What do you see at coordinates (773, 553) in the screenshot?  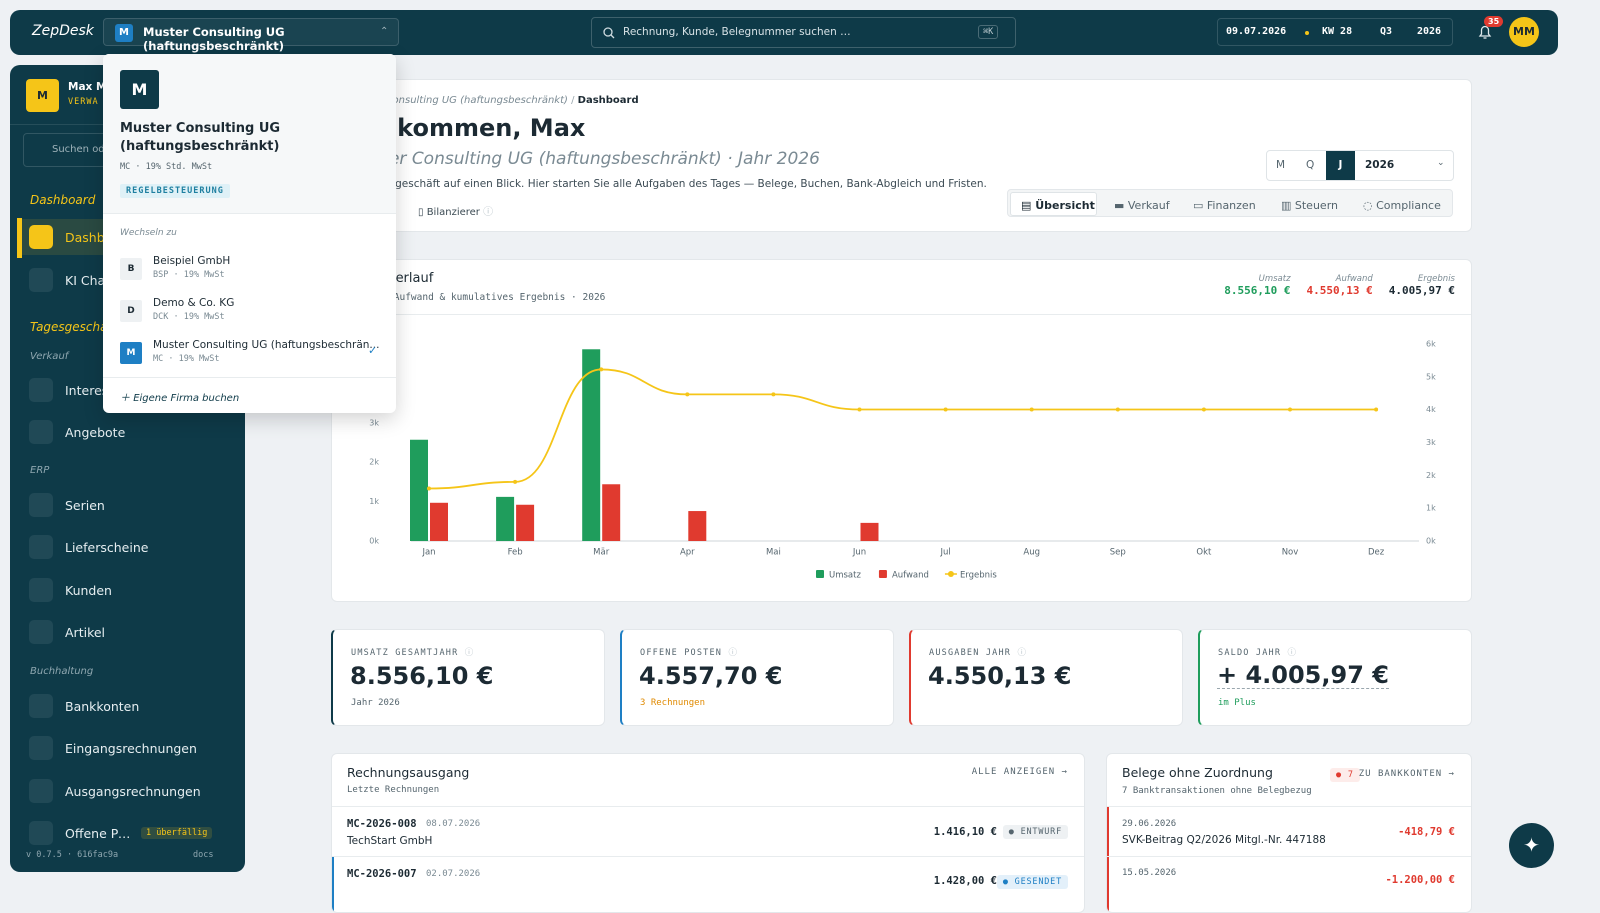 I see `x-tick-label: Mai` at bounding box center [773, 553].